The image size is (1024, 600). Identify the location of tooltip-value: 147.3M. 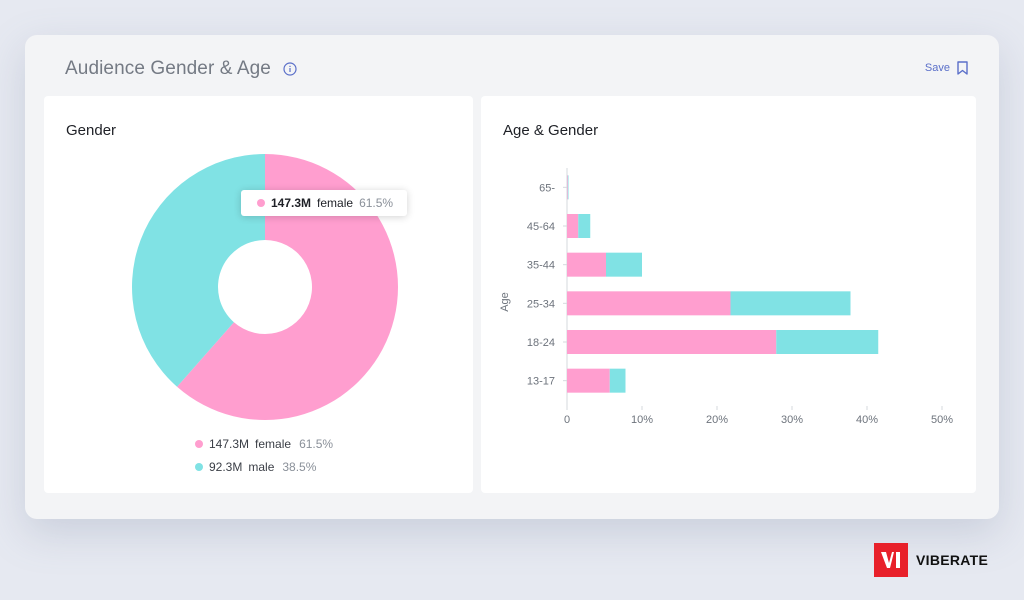
(291, 203).